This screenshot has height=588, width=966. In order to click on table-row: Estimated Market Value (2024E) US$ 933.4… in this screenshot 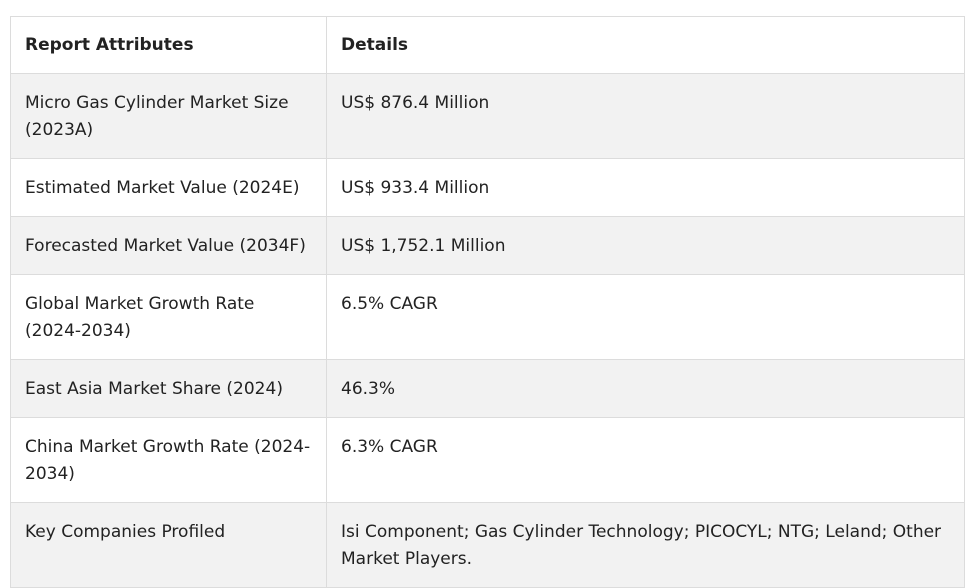, I will do `click(487, 187)`.